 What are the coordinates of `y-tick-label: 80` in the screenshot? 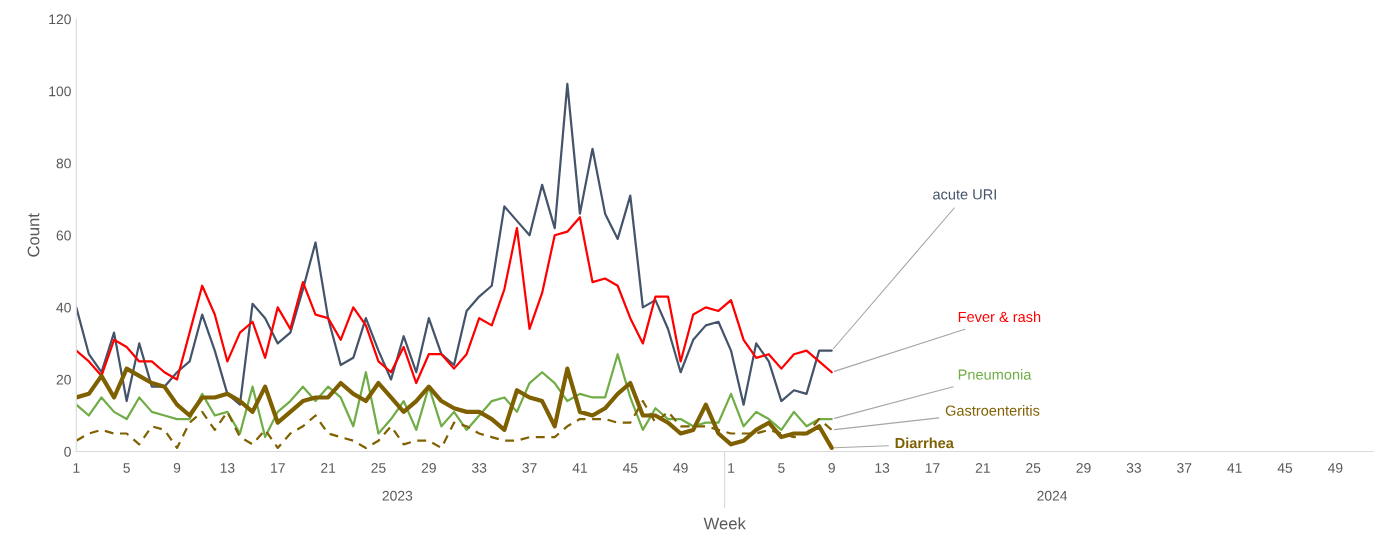 It's located at (63, 163).